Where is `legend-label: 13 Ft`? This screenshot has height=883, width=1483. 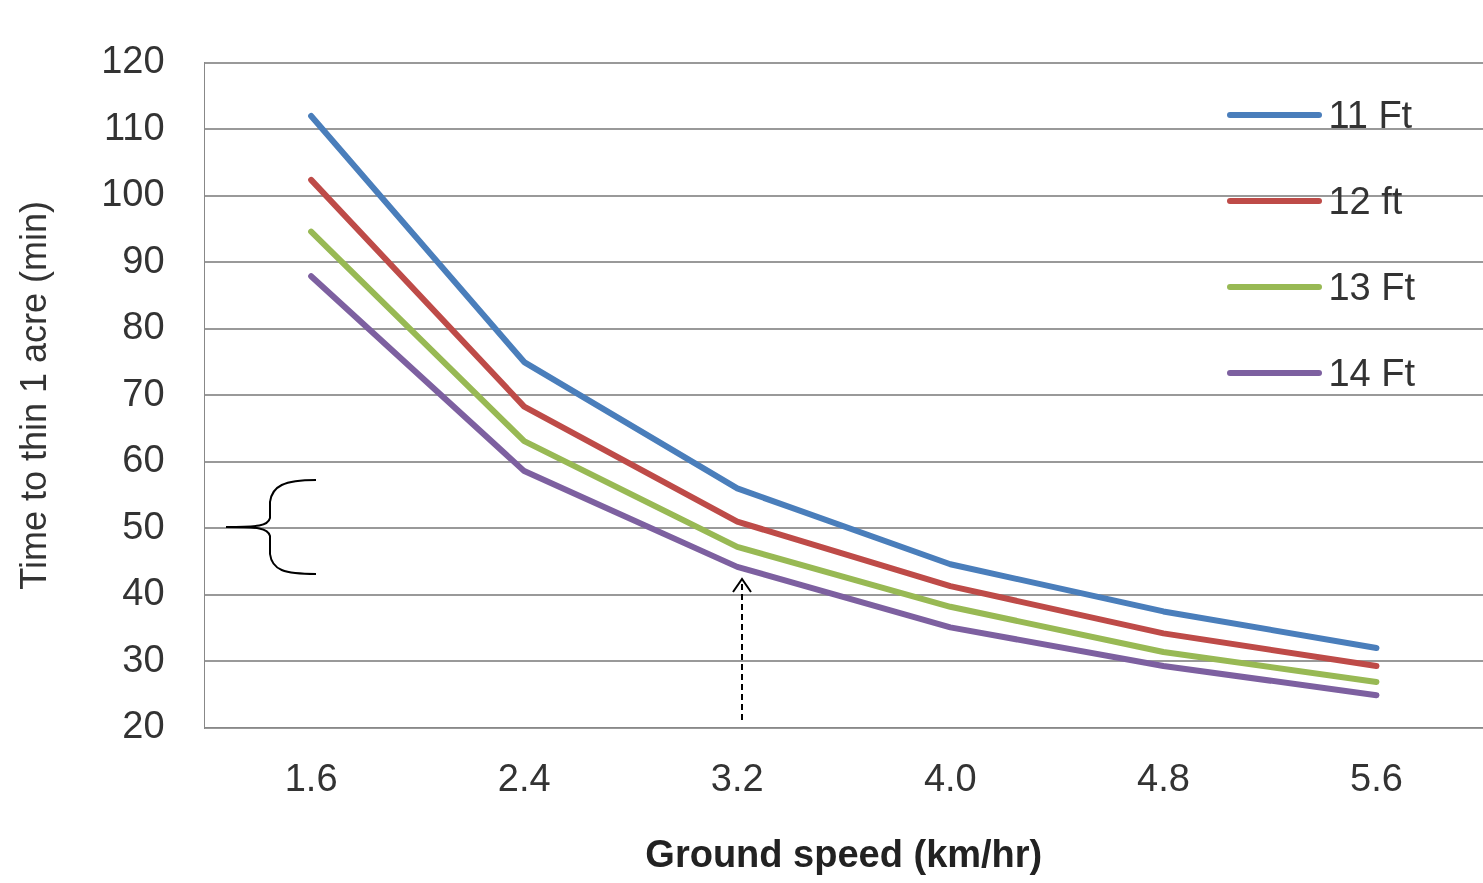 legend-label: 13 Ft is located at coordinates (1371, 287).